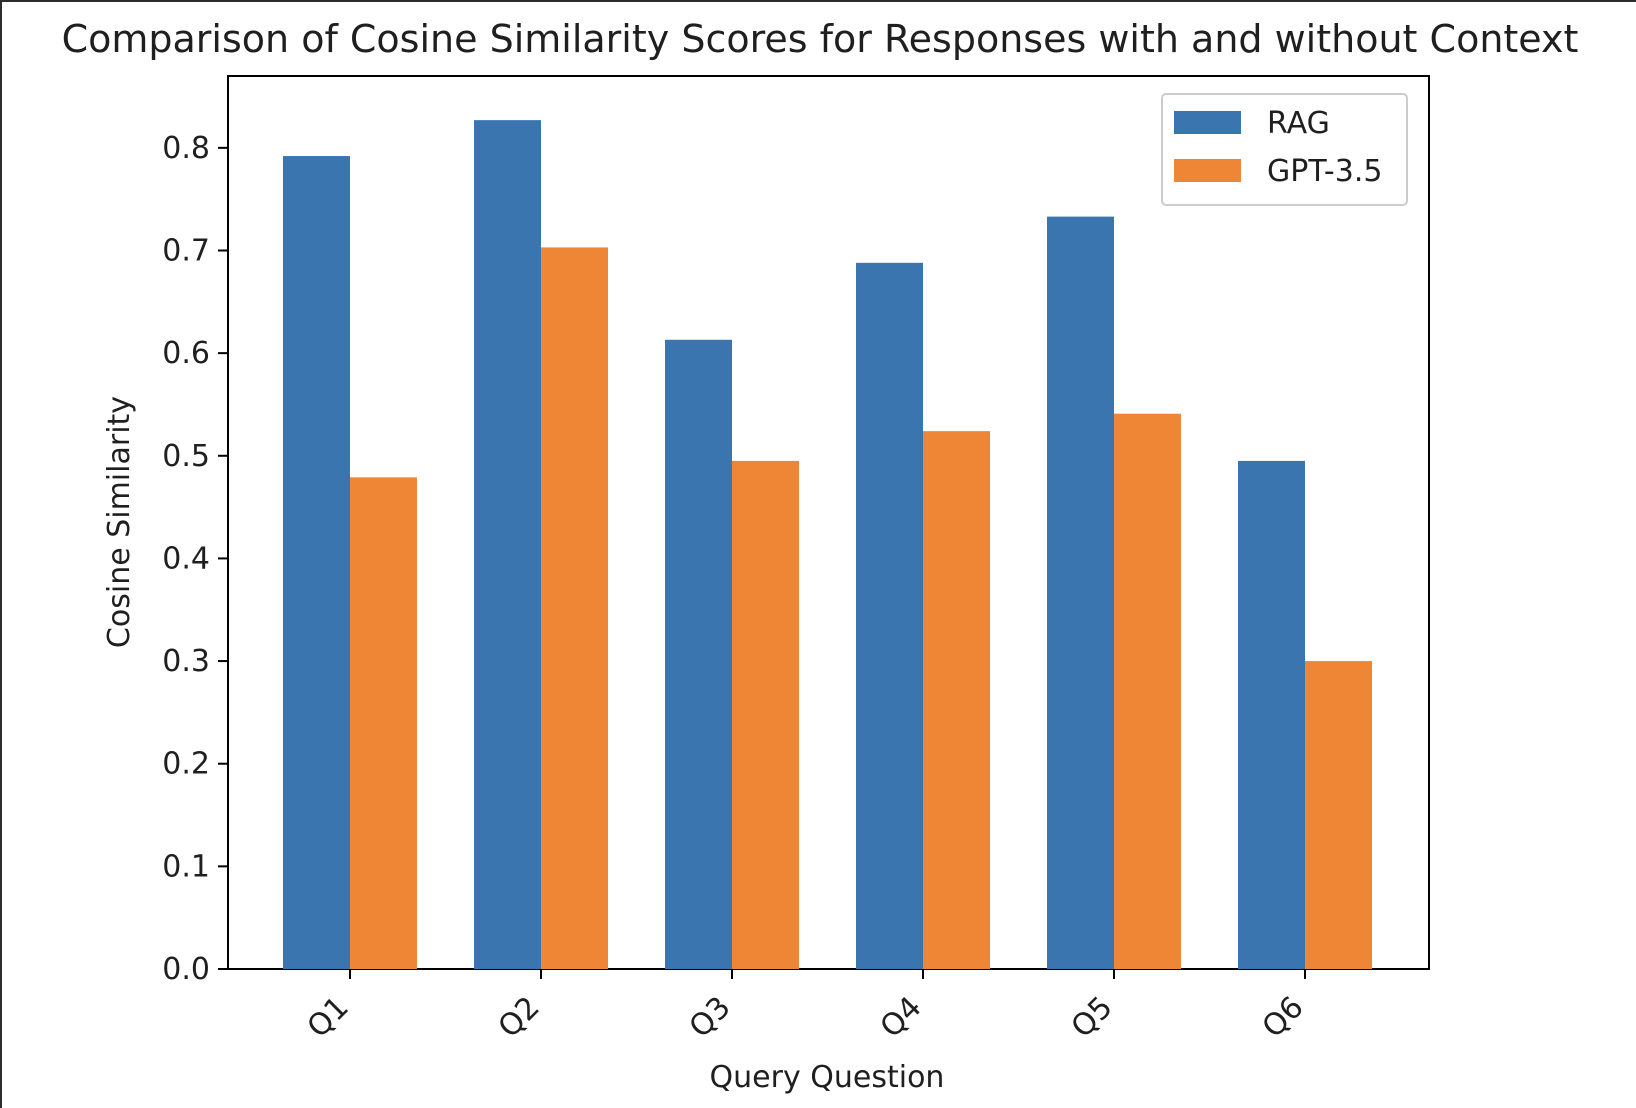 The image size is (1636, 1108). I want to click on x-axis-label: Query Question, so click(827, 1077).